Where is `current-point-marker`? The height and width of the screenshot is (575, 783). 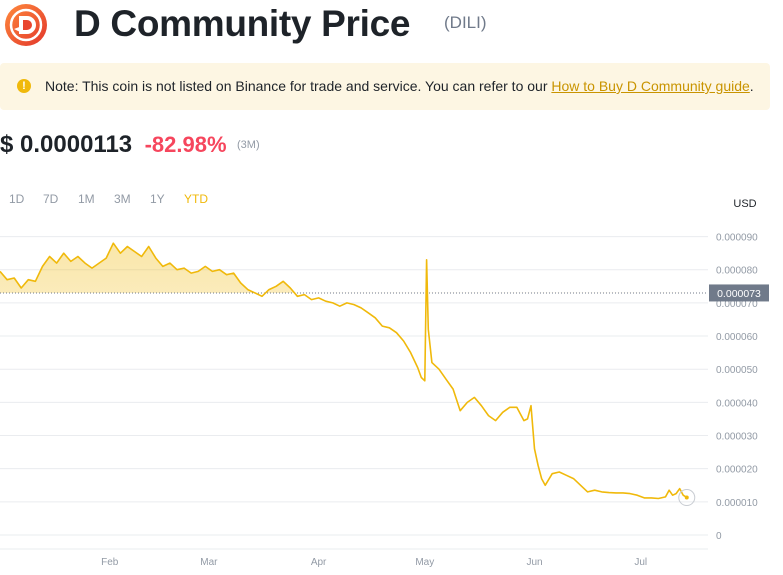
current-point-marker is located at coordinates (687, 498).